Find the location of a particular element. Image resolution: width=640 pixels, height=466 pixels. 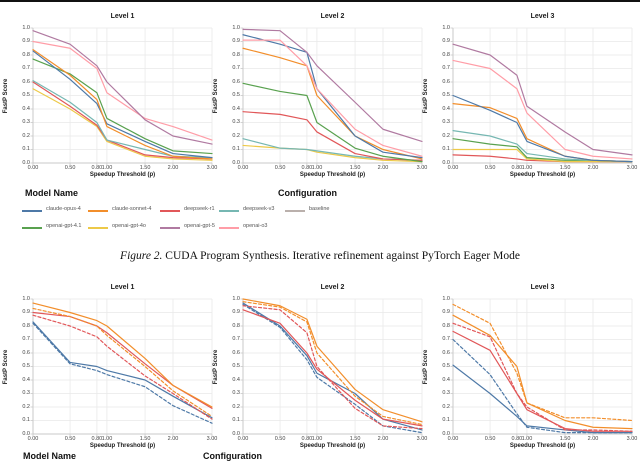

chart-title: Level 1 is located at coordinates (122, 287).